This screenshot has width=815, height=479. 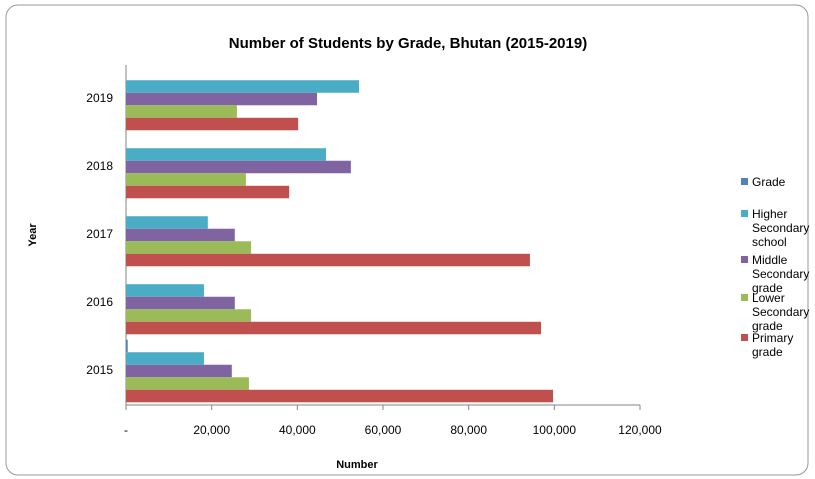 What do you see at coordinates (126, 430) in the screenshot?
I see `x-tick-label: -` at bounding box center [126, 430].